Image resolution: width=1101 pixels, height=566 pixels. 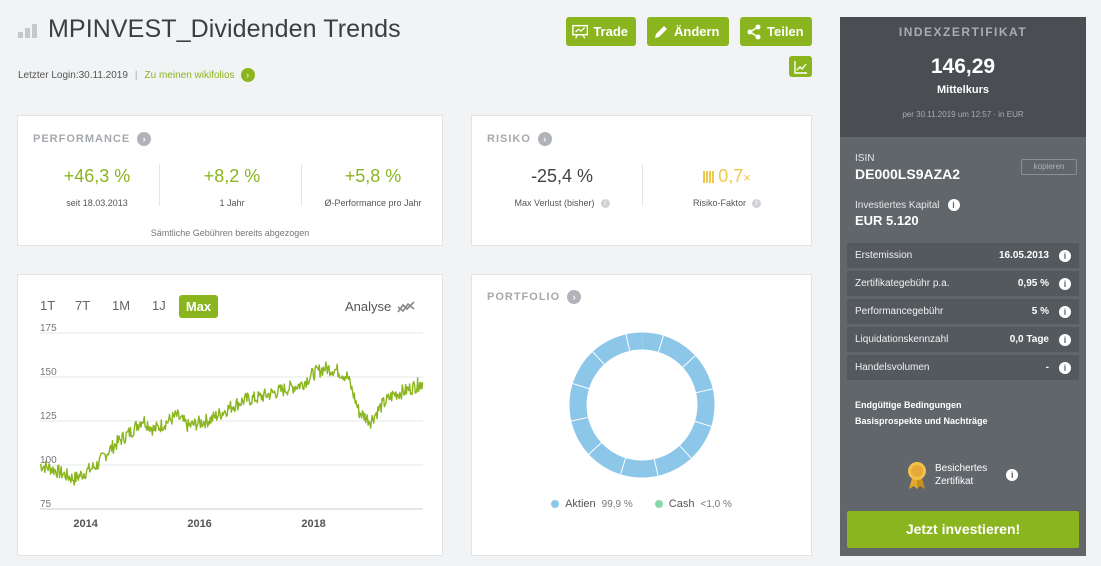 What do you see at coordinates (232, 187) in the screenshot?
I see `metric-one-year: +8,2 % 1 Jahr` at bounding box center [232, 187].